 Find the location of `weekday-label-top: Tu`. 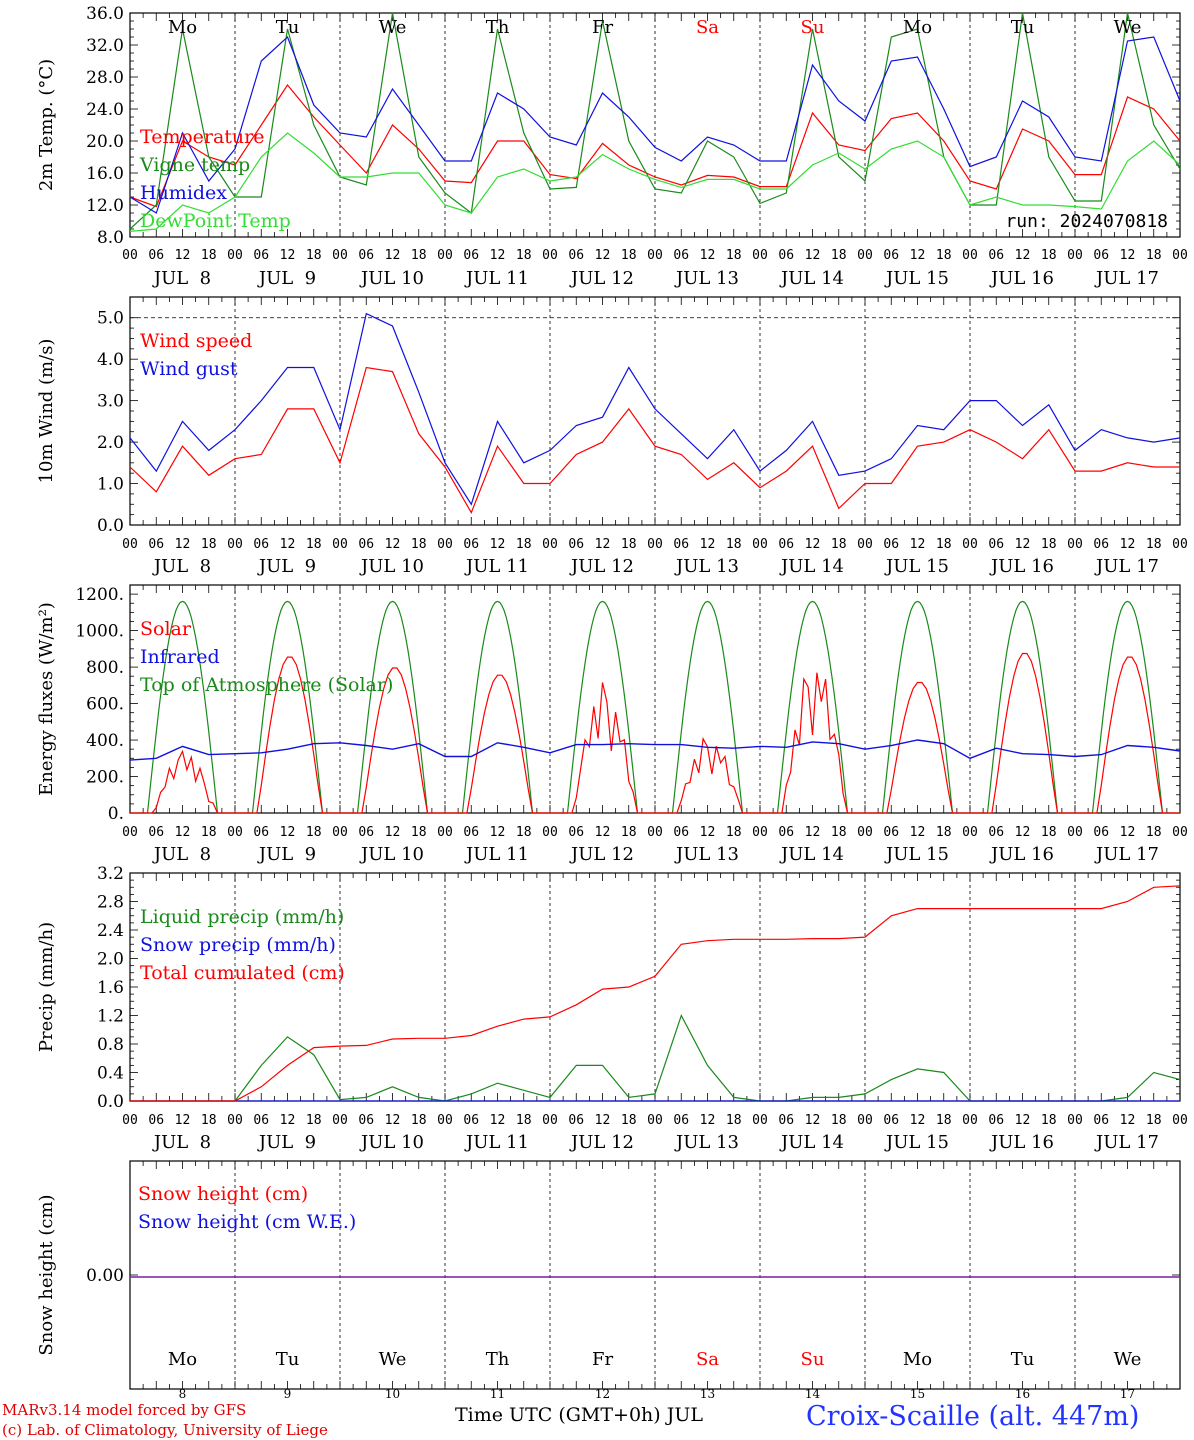

weekday-label-top: Tu is located at coordinates (288, 27).